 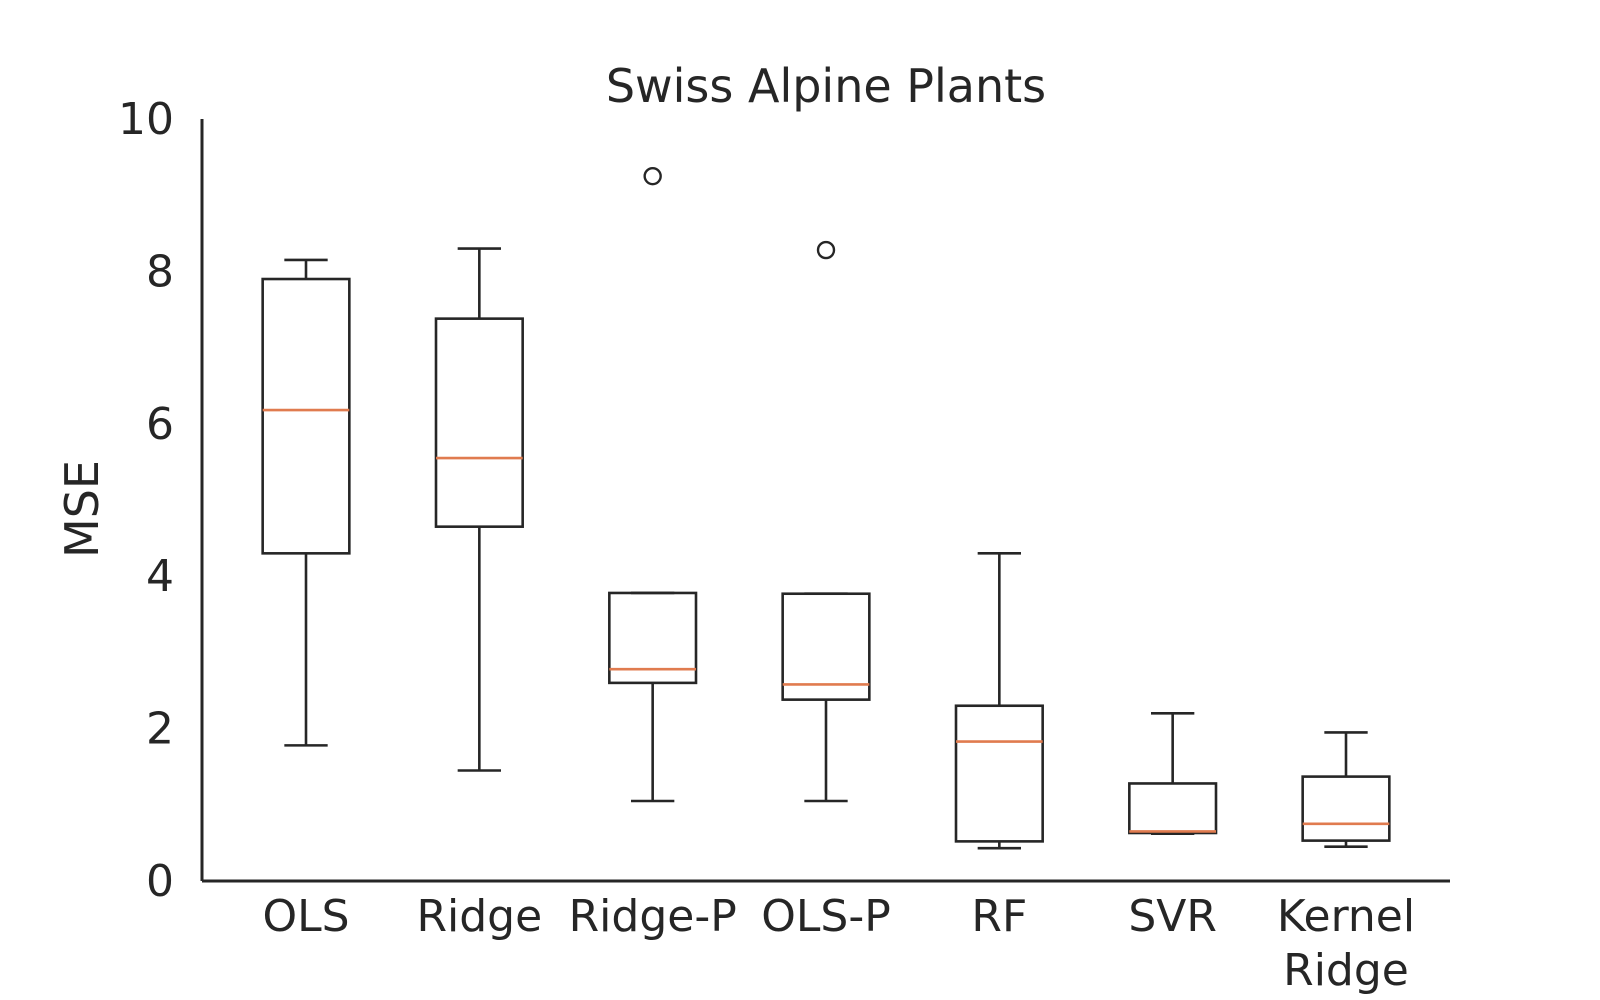 What do you see at coordinates (1346, 943) in the screenshot?
I see `x-tick-label: Kernel Ridge` at bounding box center [1346, 943].